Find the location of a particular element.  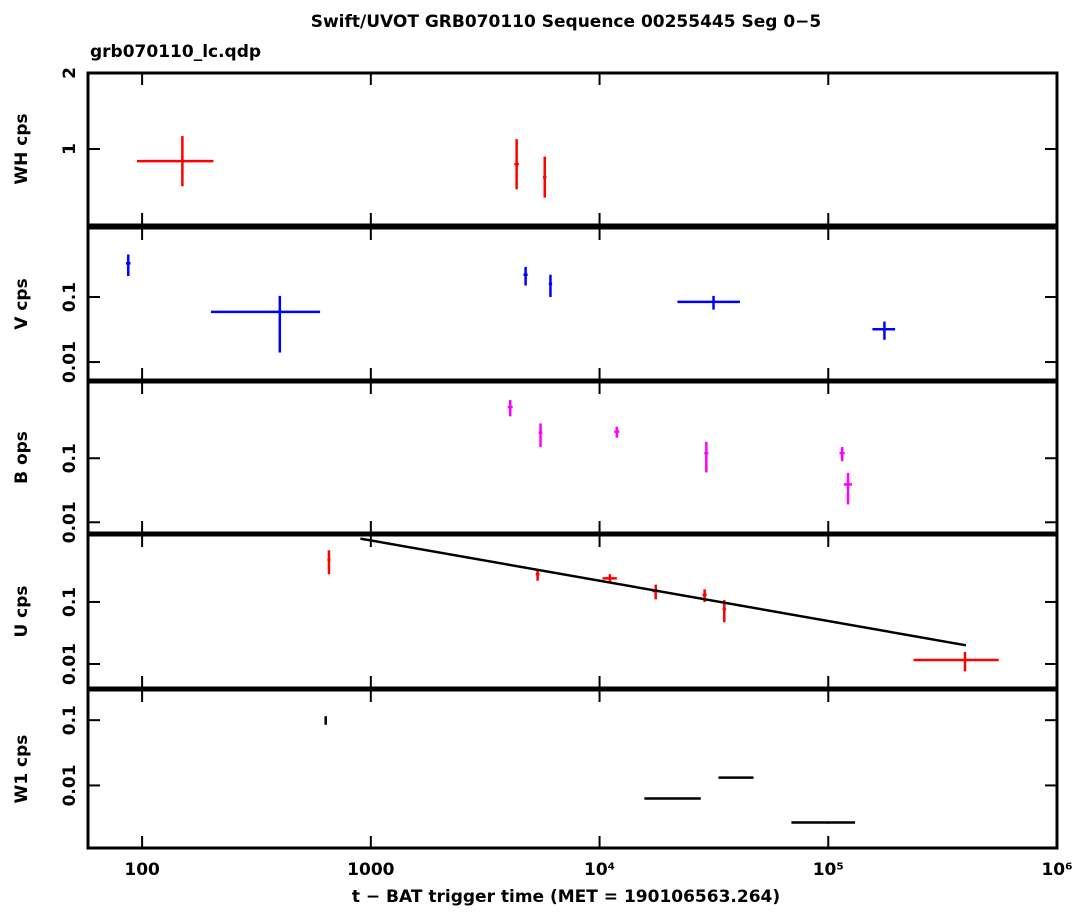

y-axis-label: B ops is located at coordinates (22, 457).